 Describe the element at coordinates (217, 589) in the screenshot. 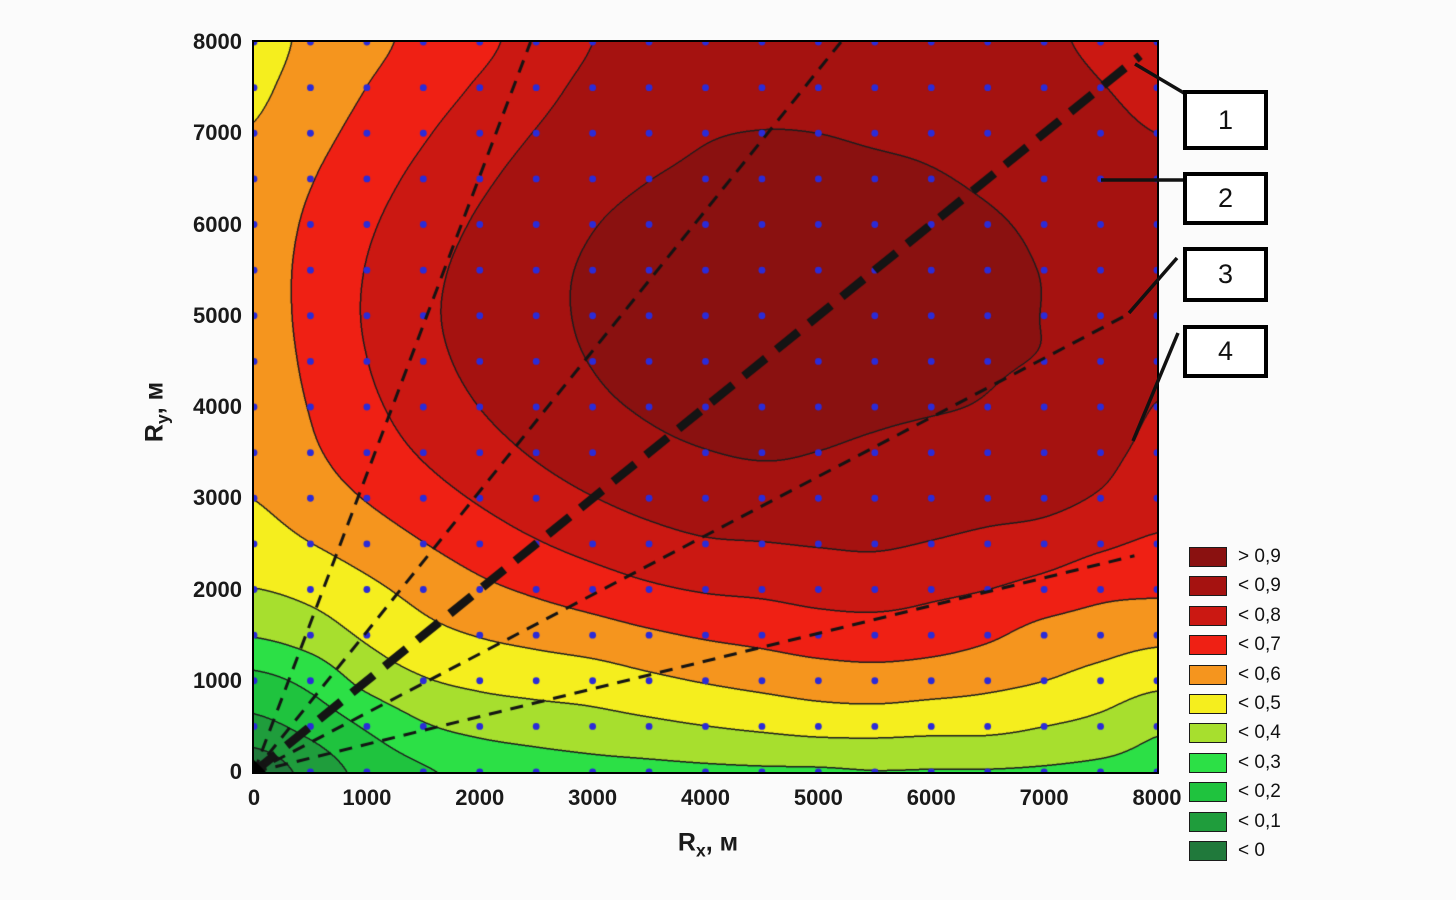

I see `y-tick-label-2000: 2000` at that location.